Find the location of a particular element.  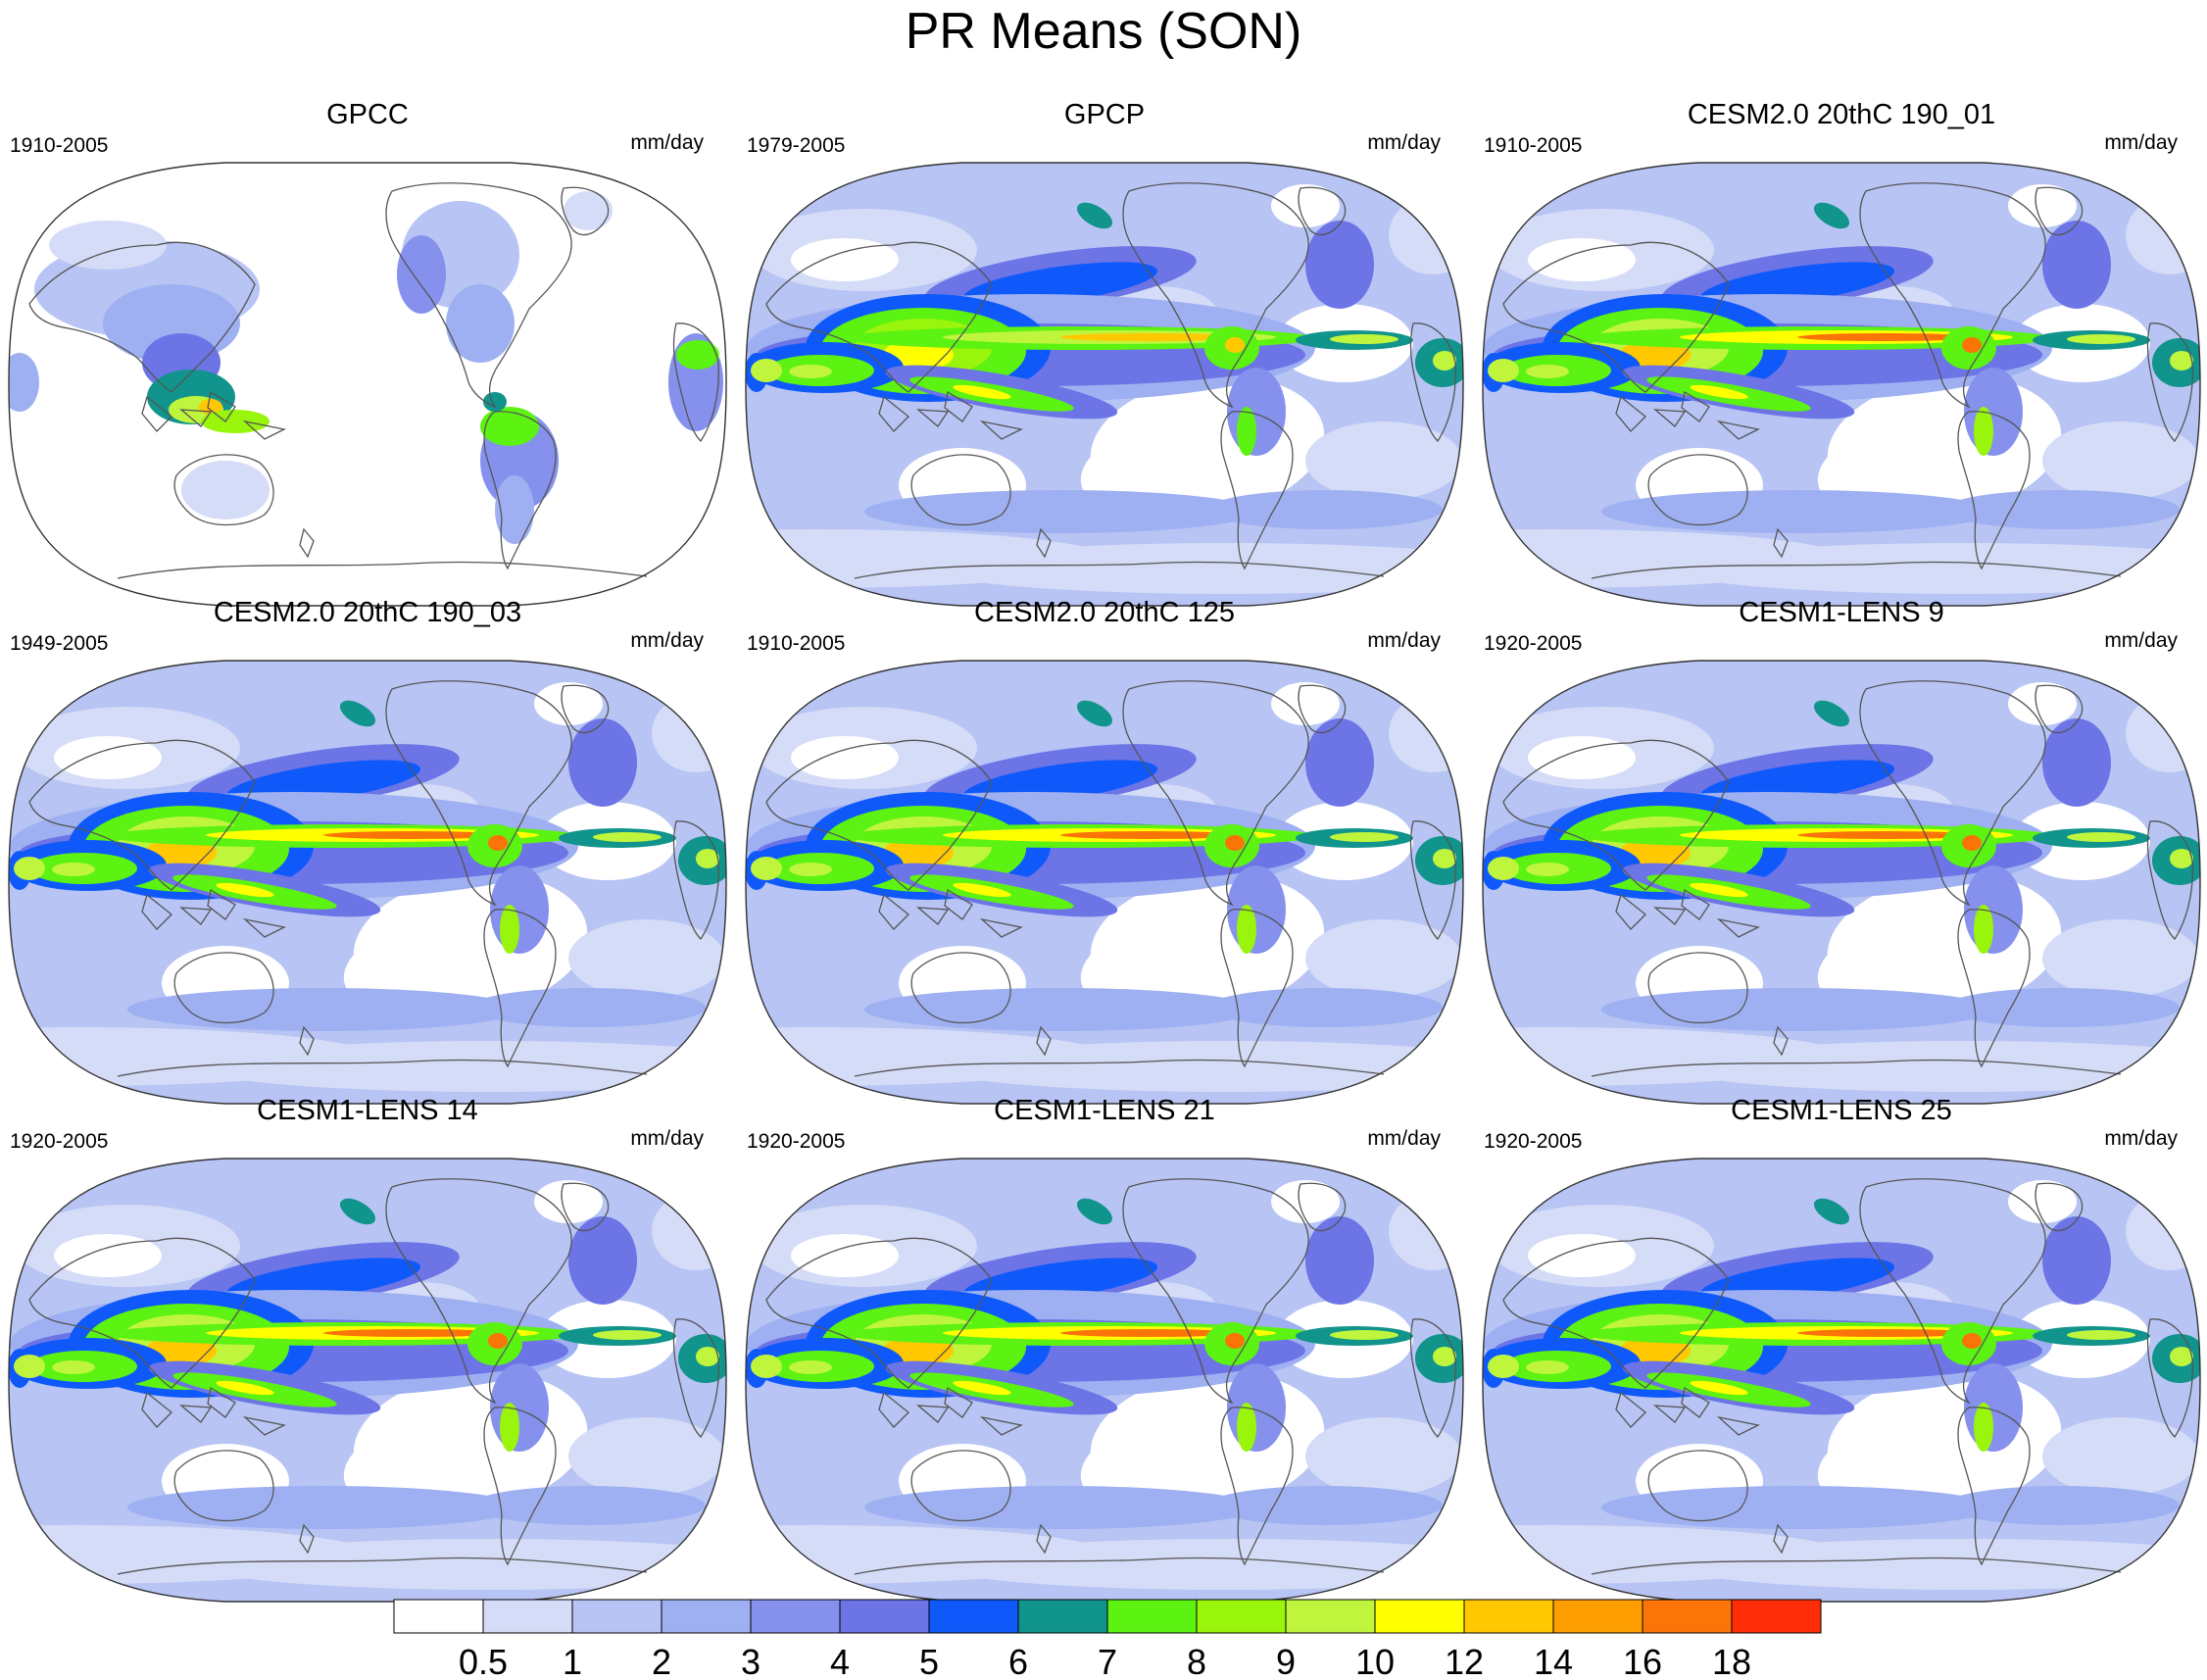

colorbar-label: 10 is located at coordinates (1375, 1661).